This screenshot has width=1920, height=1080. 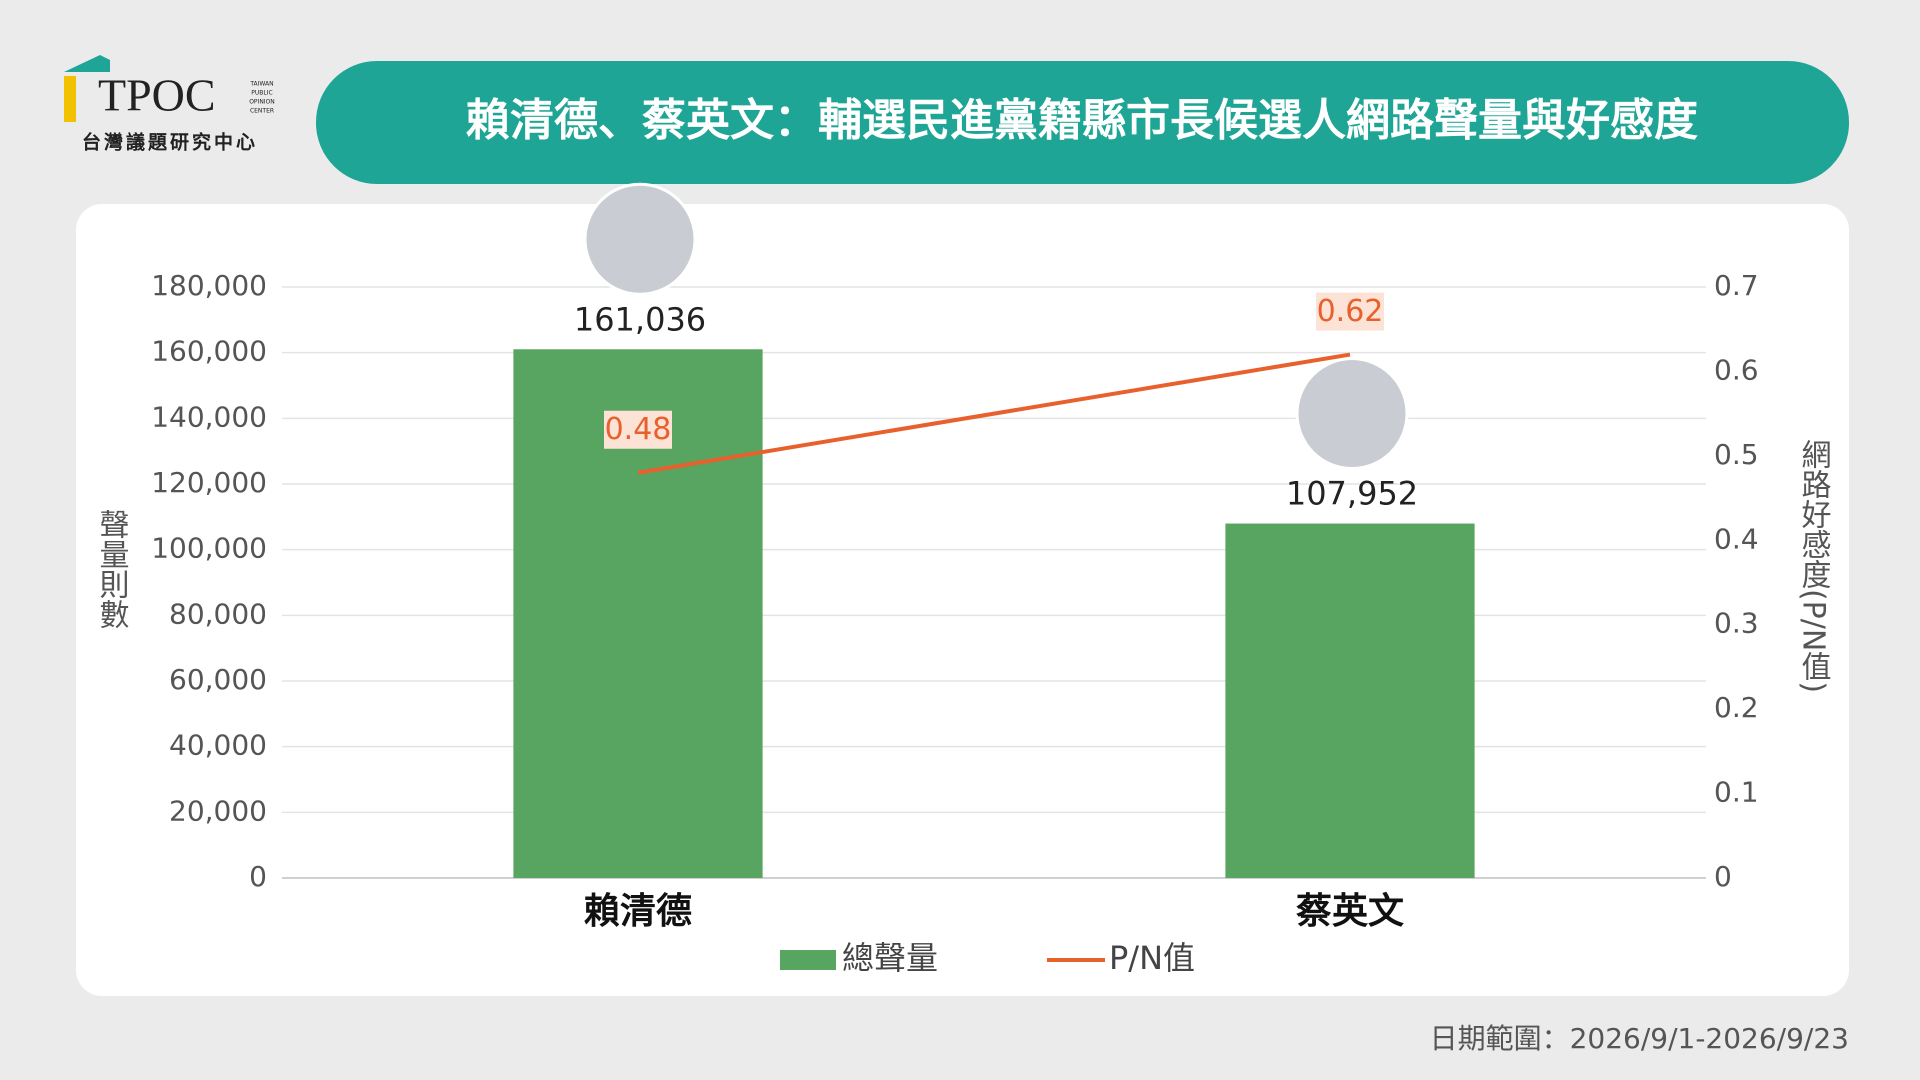 What do you see at coordinates (209, 285) in the screenshot?
I see `y-tick-label: 180,000` at bounding box center [209, 285].